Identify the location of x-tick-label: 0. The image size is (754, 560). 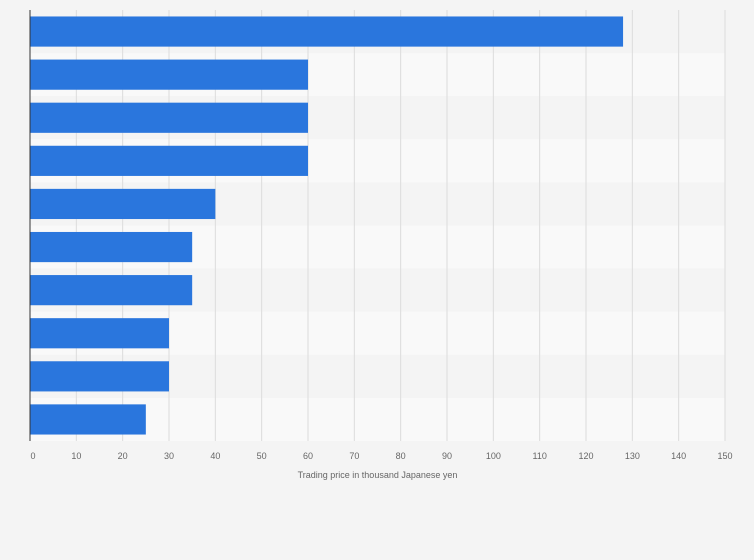
(32, 456).